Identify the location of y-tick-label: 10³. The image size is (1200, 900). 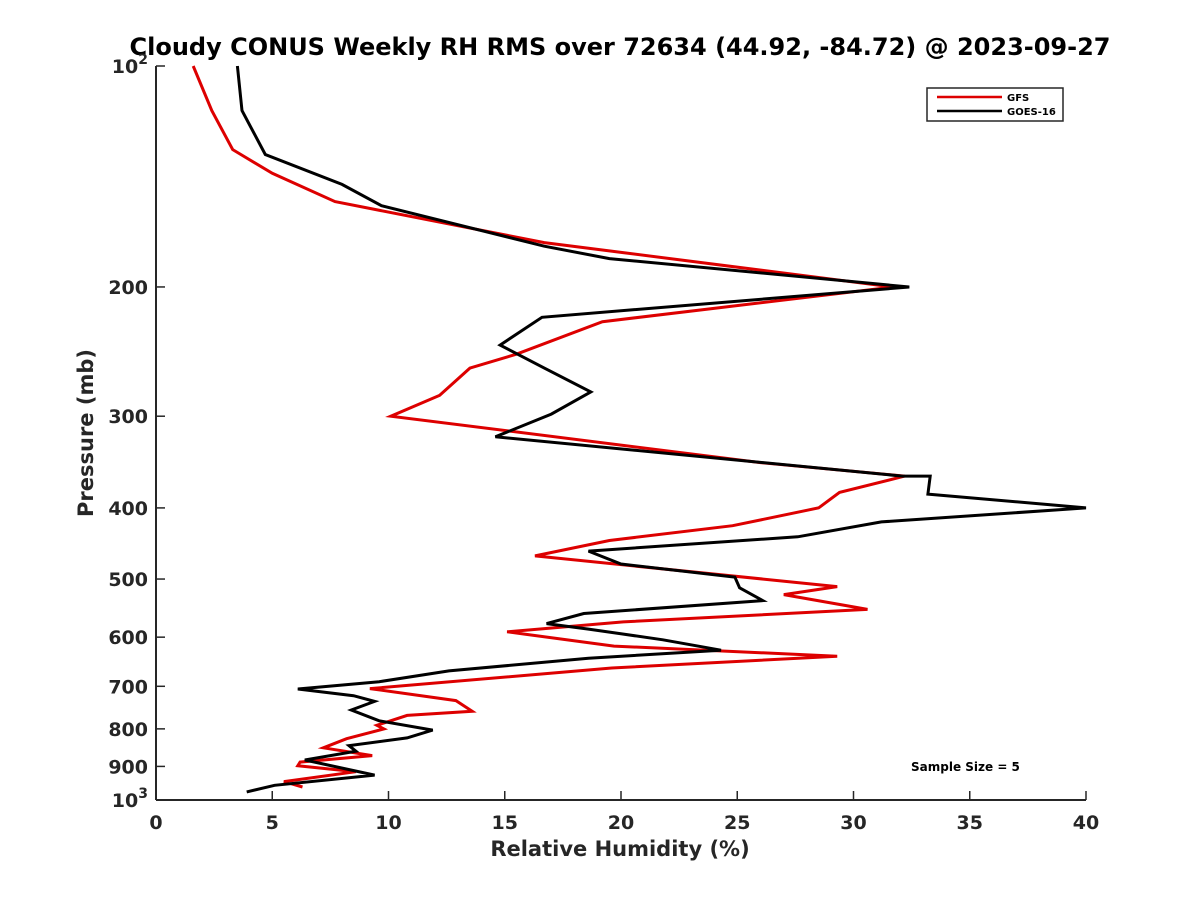
(130, 799).